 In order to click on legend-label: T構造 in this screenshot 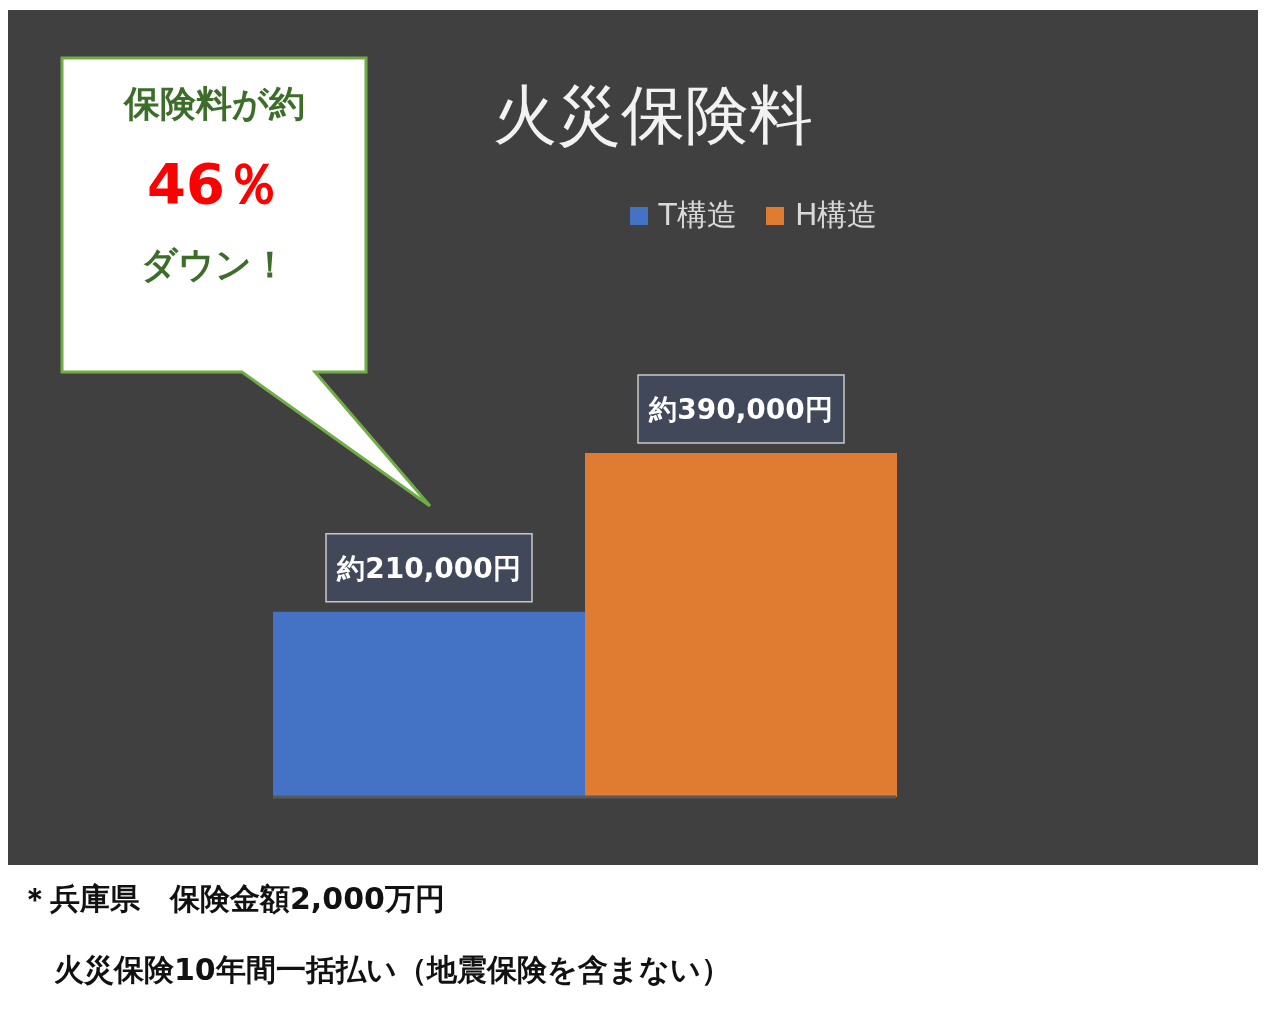, I will do `click(697, 215)`.